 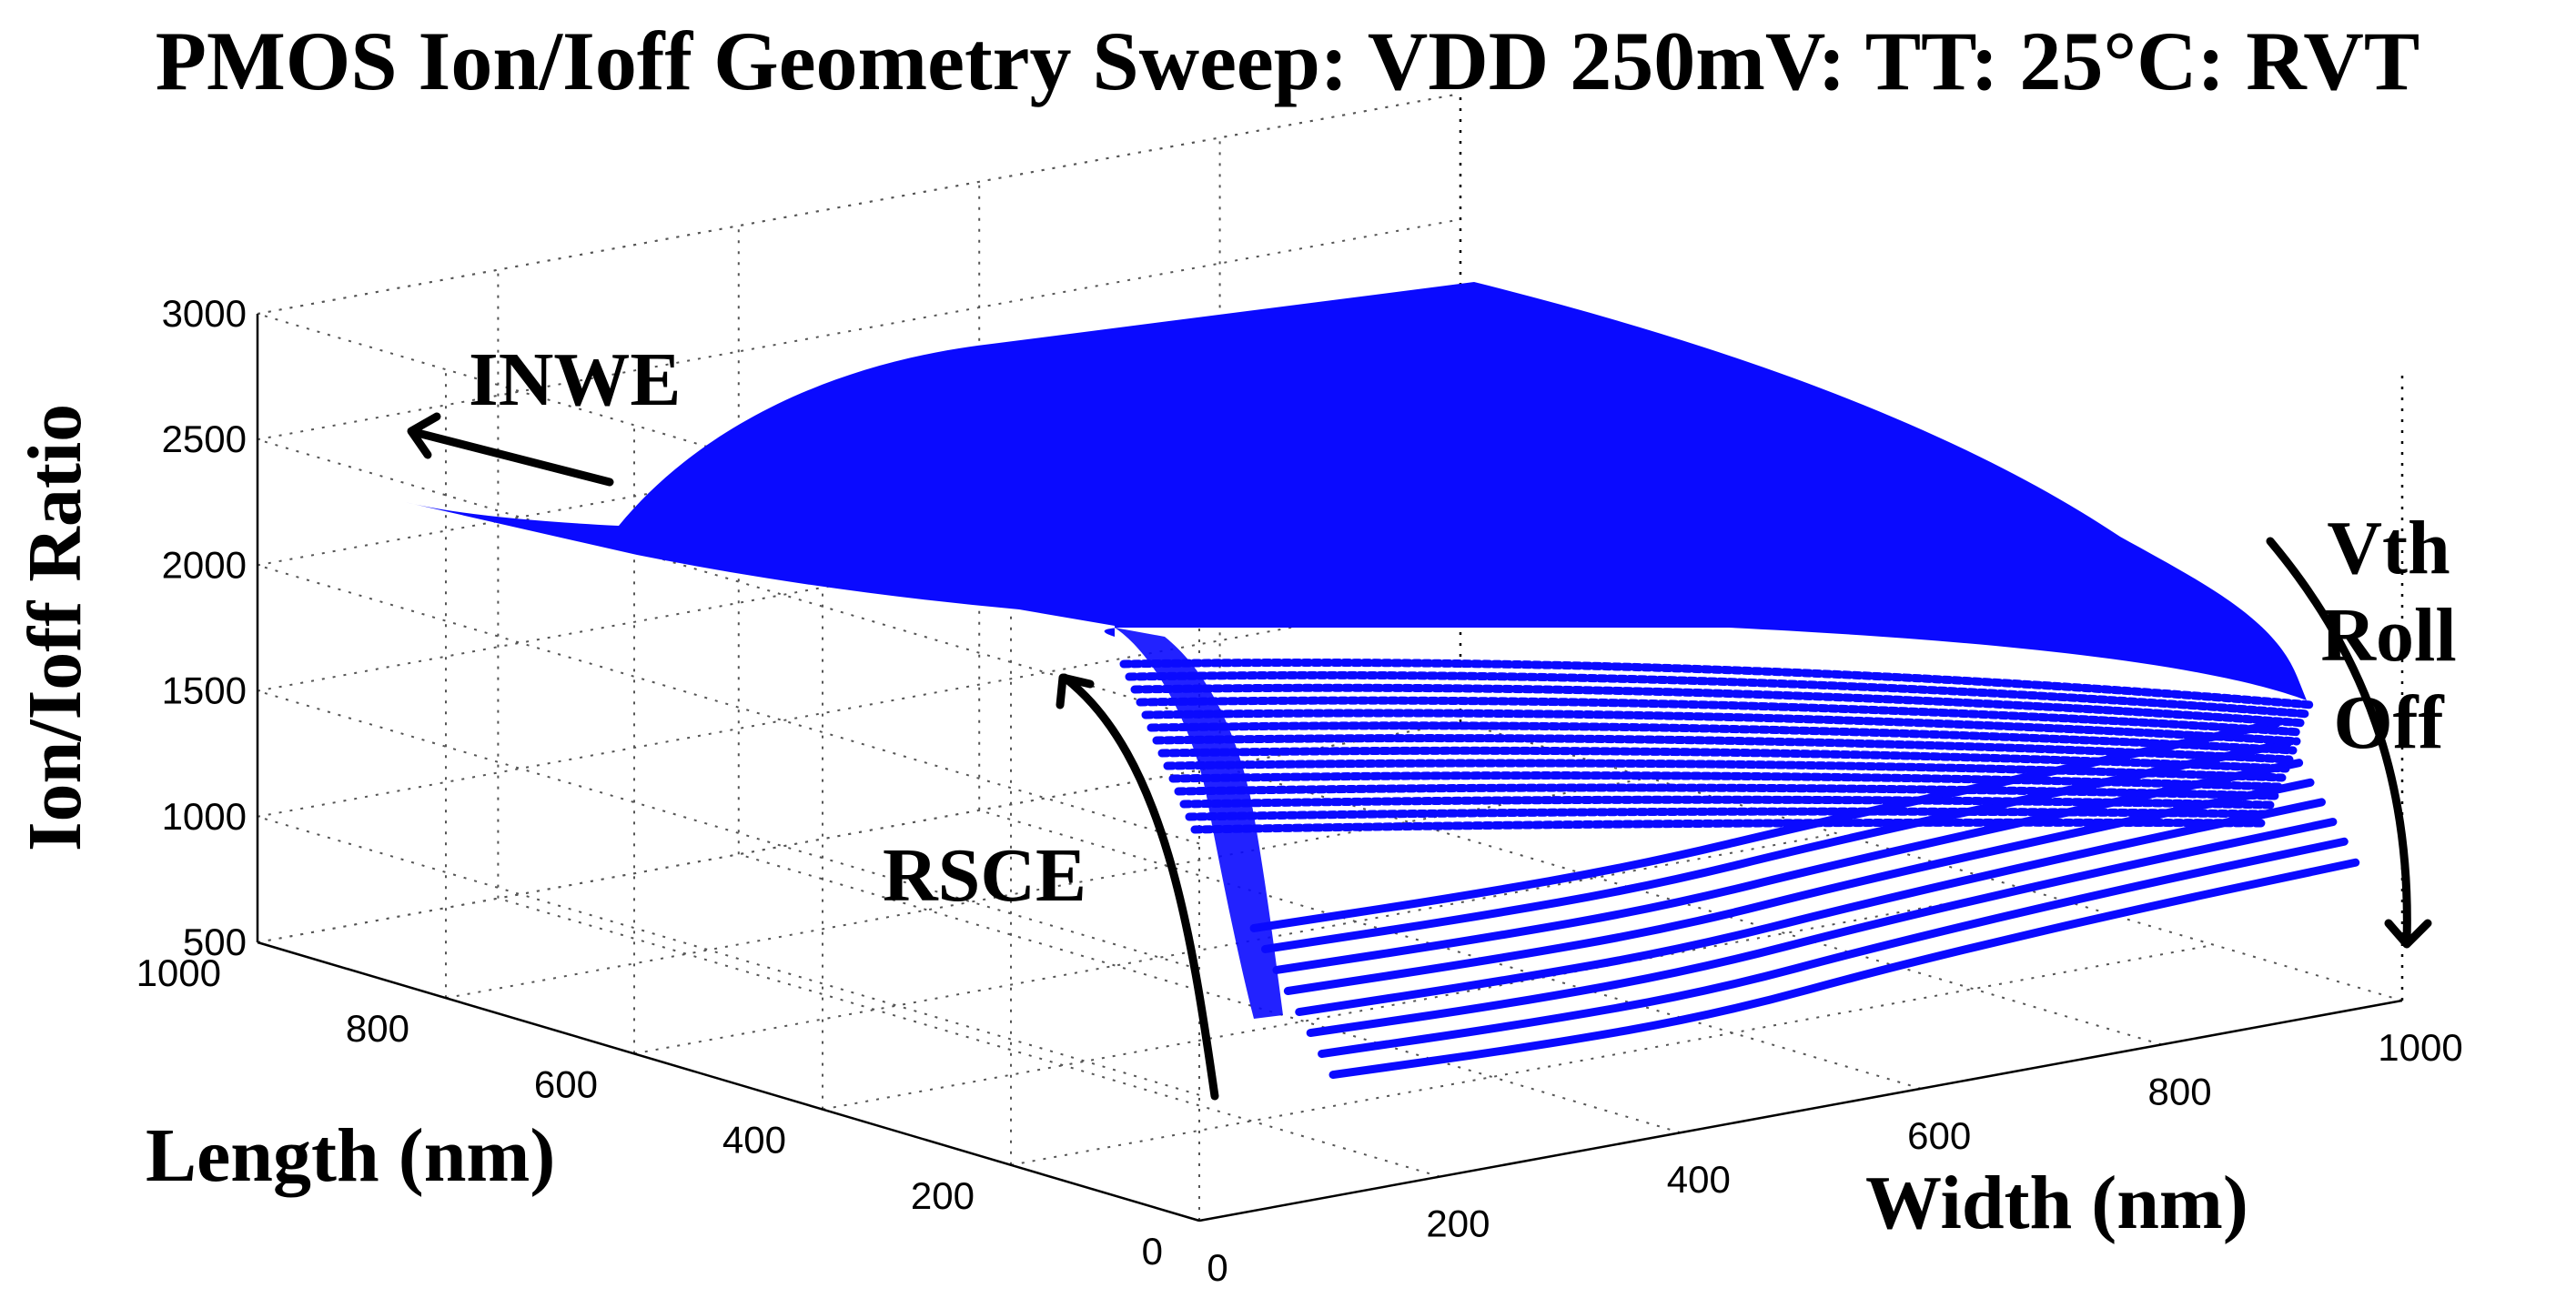 What do you see at coordinates (1699, 1179) in the screenshot?
I see `x-tick-label: 400` at bounding box center [1699, 1179].